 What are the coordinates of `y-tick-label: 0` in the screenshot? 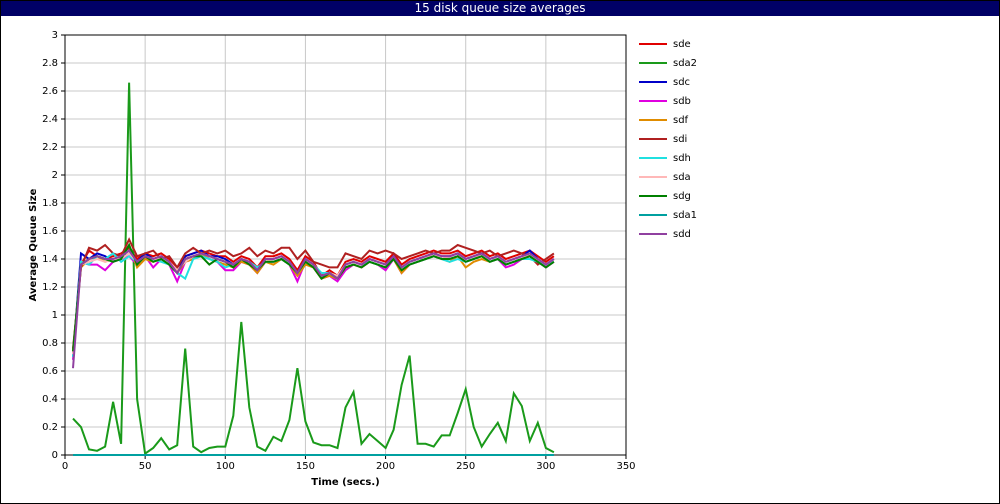 It's located at (55, 455).